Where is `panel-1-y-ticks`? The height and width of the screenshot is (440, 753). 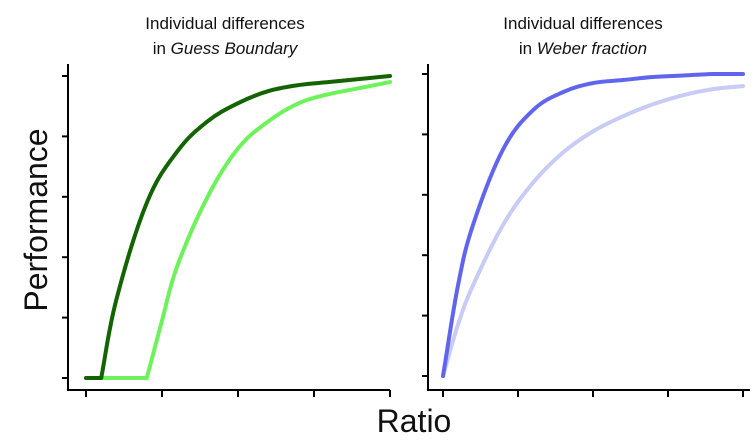 panel-1-y-ticks is located at coordinates (65, 227).